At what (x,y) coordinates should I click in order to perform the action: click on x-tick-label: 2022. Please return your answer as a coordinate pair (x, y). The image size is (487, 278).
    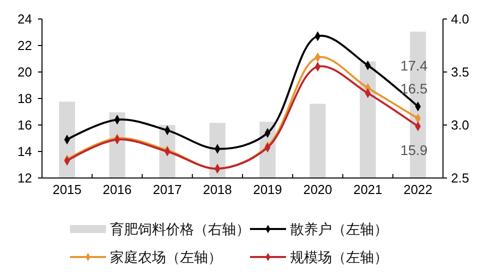
    Looking at the image, I should click on (417, 189).